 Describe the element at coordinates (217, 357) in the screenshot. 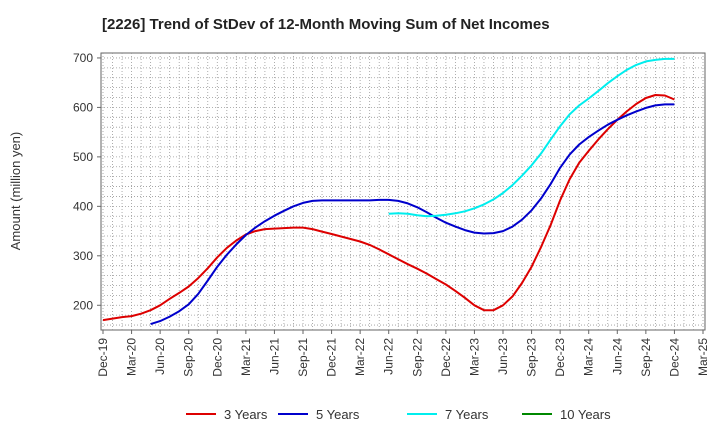

I see `x-tick-label: Dec-20` at that location.